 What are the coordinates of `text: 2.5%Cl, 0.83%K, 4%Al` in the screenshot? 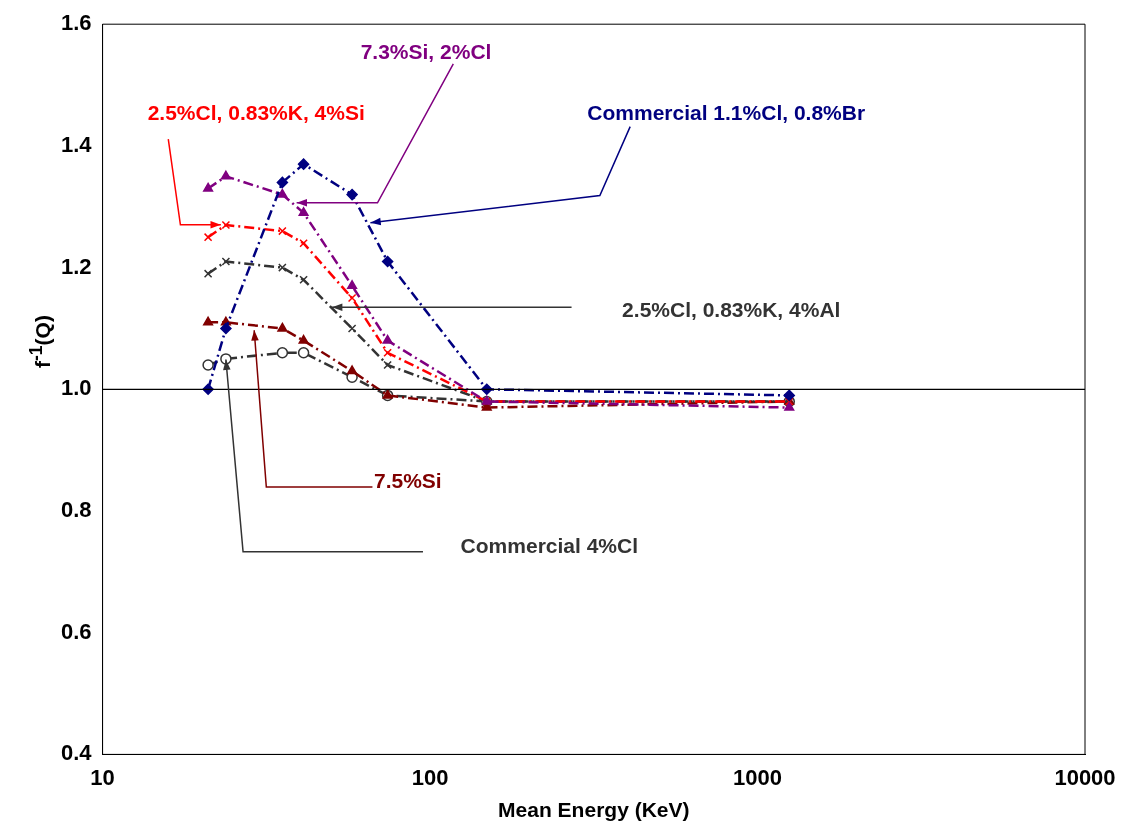 It's located at (731, 310).